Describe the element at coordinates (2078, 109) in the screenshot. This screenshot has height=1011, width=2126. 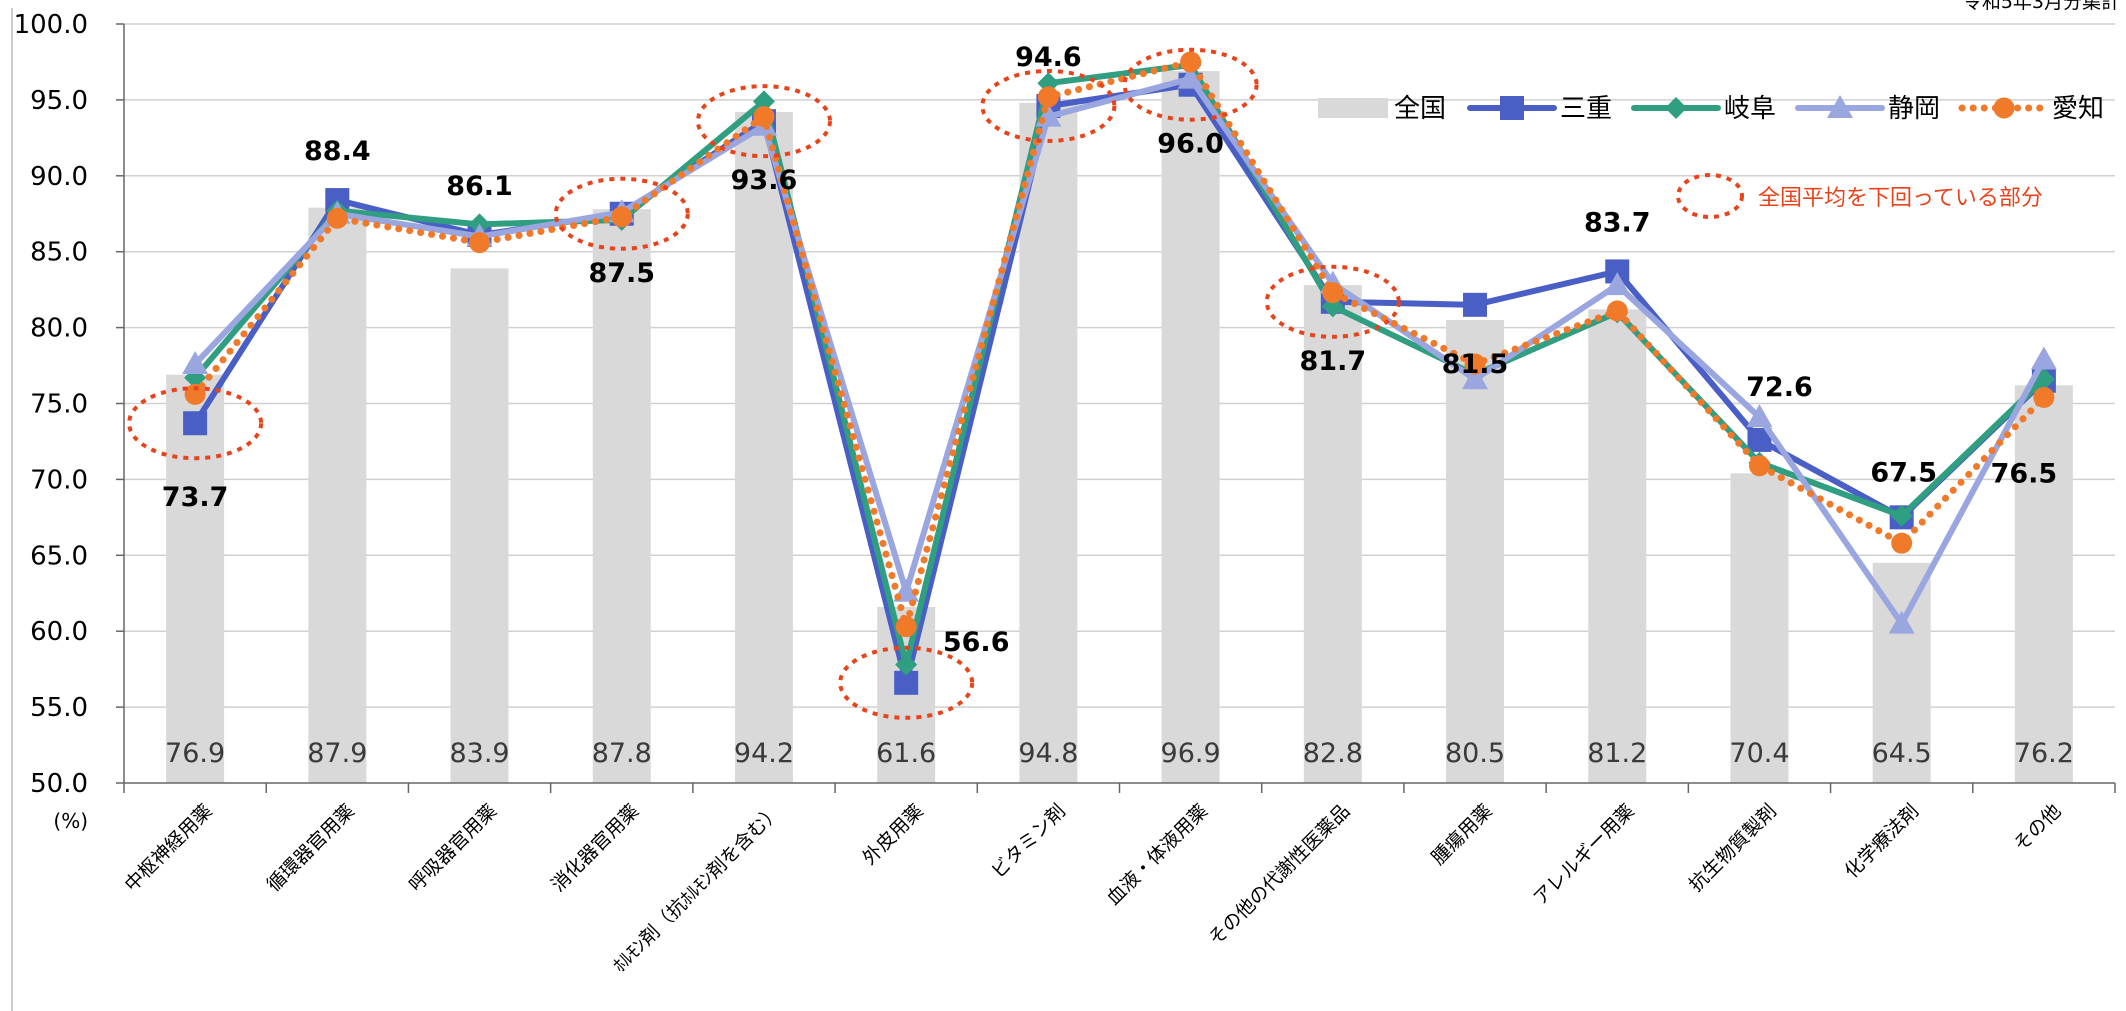
I see `legend-label: 愛知` at that location.